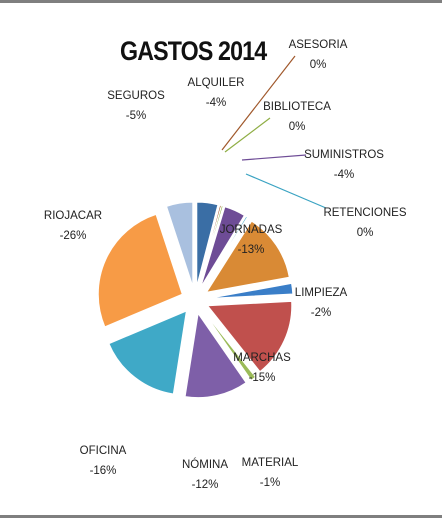 This screenshot has height=518, width=442. What do you see at coordinates (297, 117) in the screenshot?
I see `data-label-biblioteca: BIBLIOTECA 0%` at bounding box center [297, 117].